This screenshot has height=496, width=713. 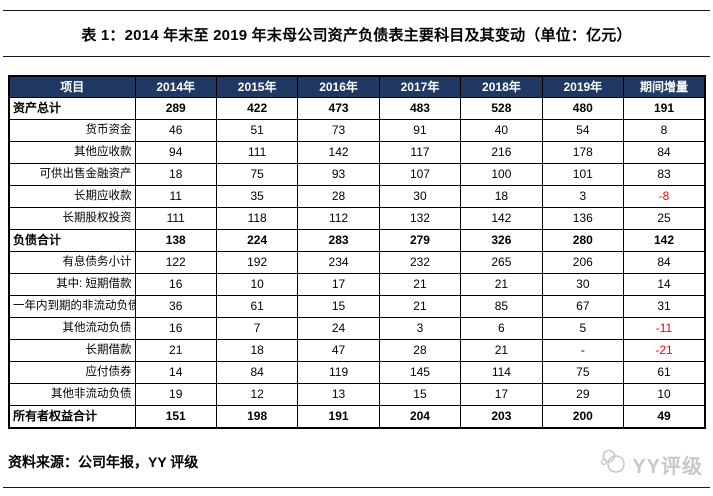 I want to click on cell-value: 118, so click(x=257, y=218).